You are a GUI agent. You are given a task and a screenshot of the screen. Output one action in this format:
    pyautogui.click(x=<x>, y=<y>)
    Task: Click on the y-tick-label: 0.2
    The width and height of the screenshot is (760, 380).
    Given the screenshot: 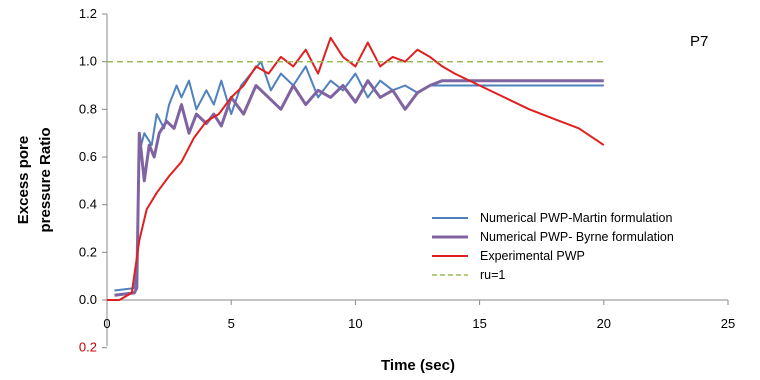 What is the action you would take?
    pyautogui.click(x=88, y=251)
    